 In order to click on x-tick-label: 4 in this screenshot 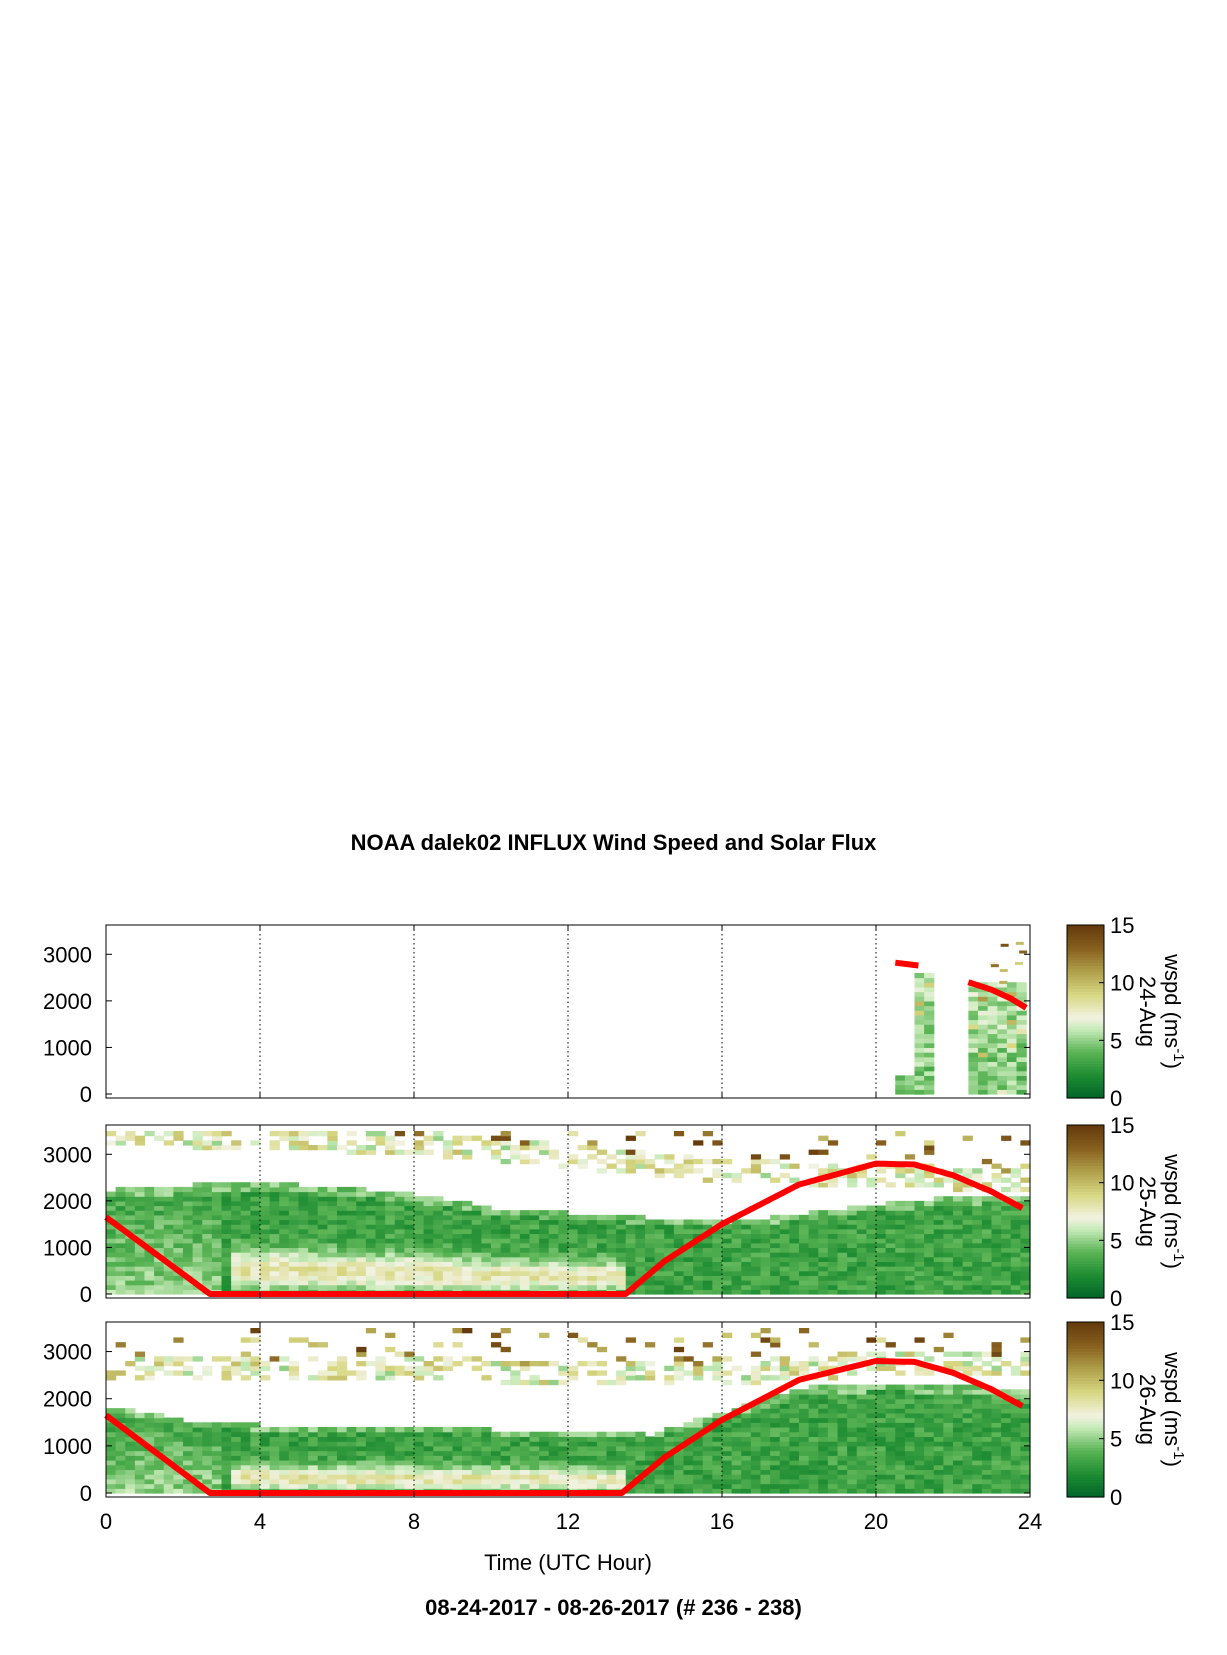, I will do `click(260, 1521)`.